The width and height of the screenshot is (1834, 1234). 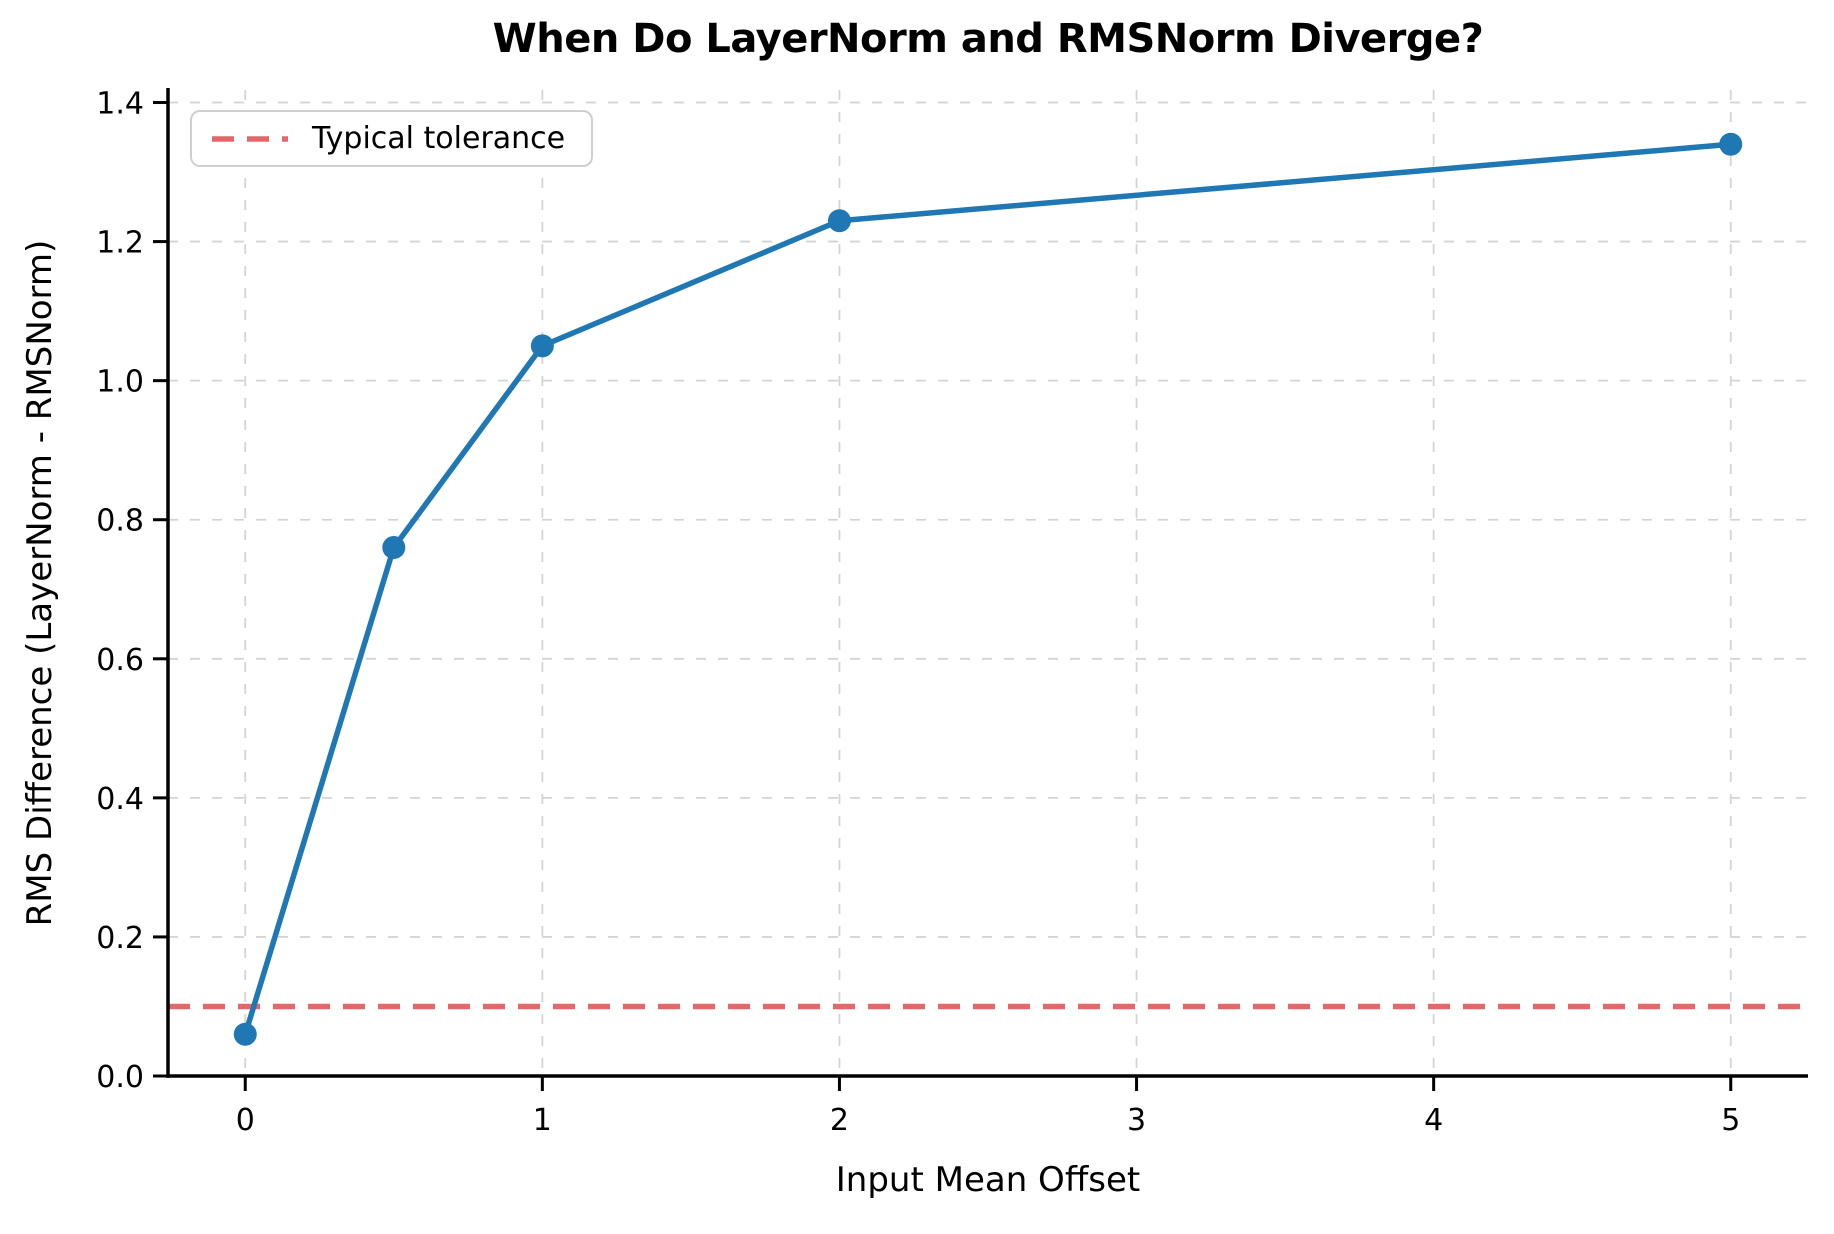 I want to click on x-tick-label: 4, so click(x=1433, y=1120).